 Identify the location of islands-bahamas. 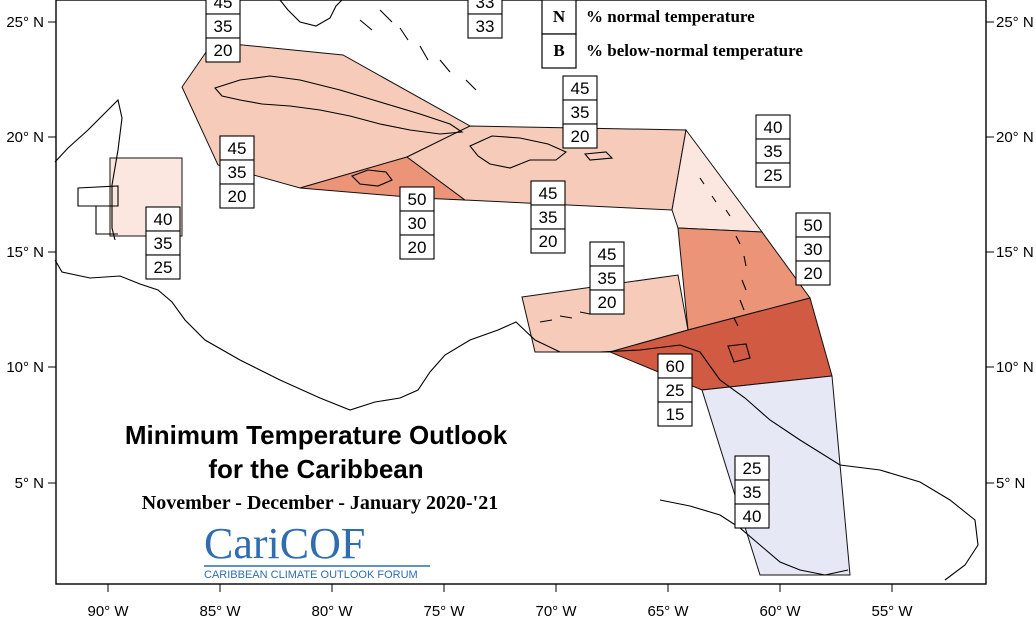
(418, 50).